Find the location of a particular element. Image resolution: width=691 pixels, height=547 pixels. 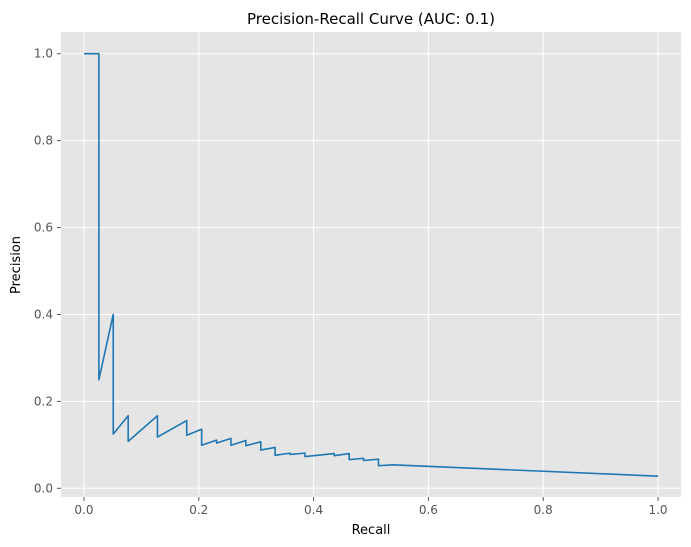

y-tick-label: 0.8 is located at coordinates (43, 141).